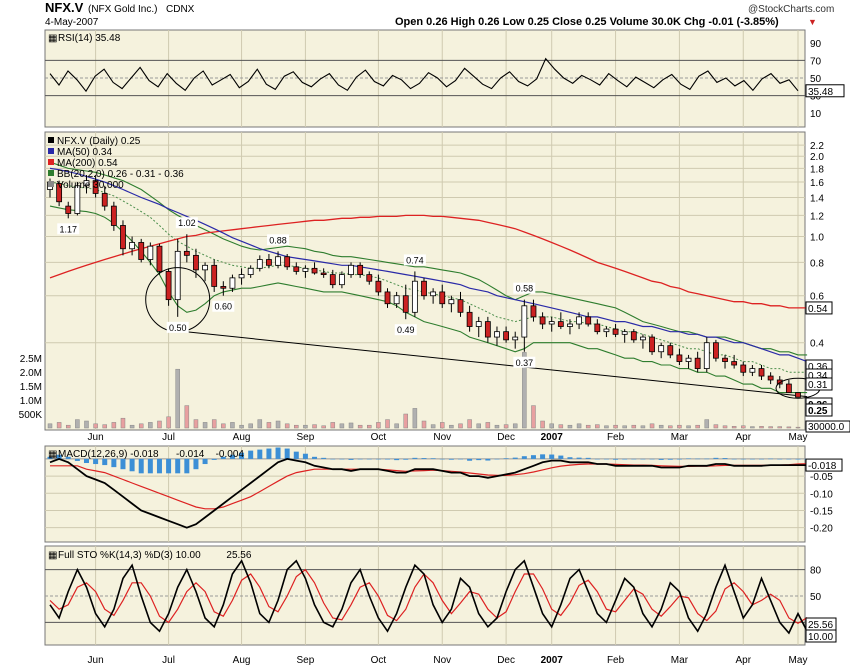 The height and width of the screenshot is (668, 850). Describe the element at coordinates (306, 660) in the screenshot. I see `month-label: Sep` at that location.